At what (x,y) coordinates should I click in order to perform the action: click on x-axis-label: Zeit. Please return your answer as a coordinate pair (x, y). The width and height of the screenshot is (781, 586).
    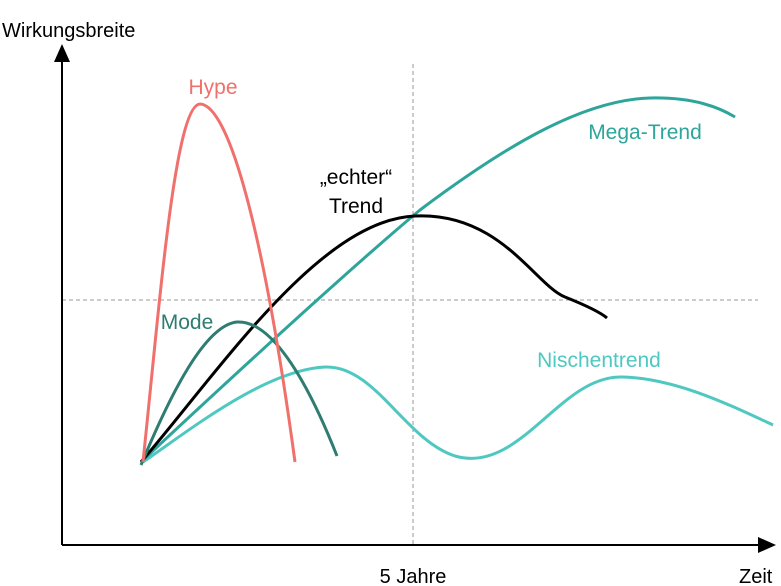
    Looking at the image, I should click on (756, 576).